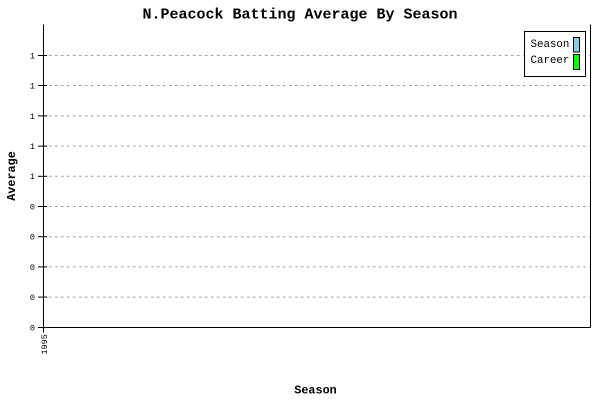 Image resolution: width=600 pixels, height=405 pixels. Describe the element at coordinates (299, 15) in the screenshot. I see `svg-text:N.Peacock Batting Average By S: N.Peacock Batting Average By Season` at that location.